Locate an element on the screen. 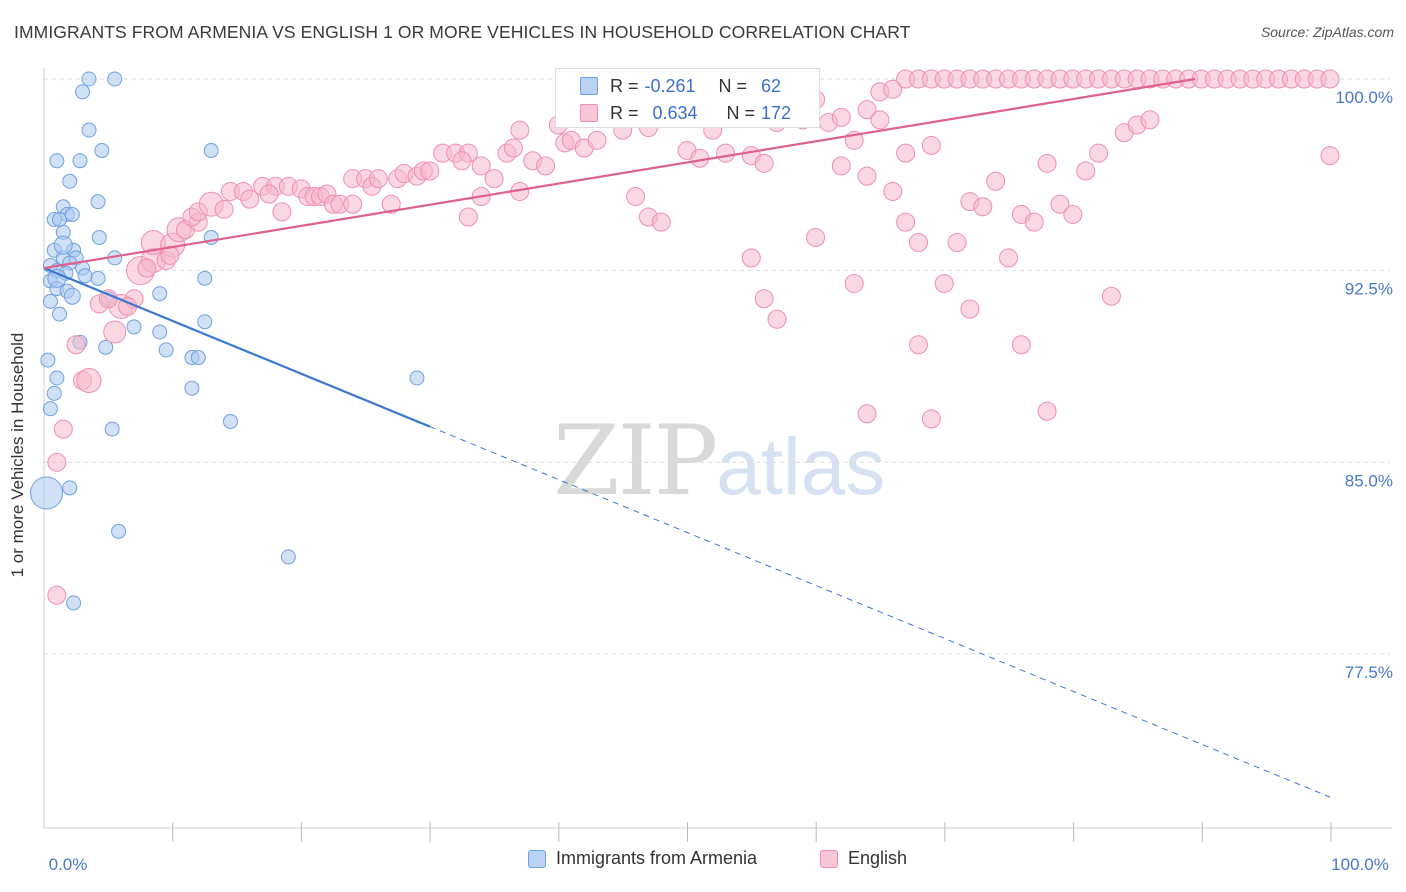 The image size is (1406, 892). legend-item-armenia: Immigrants from Armenia is located at coordinates (642, 858).